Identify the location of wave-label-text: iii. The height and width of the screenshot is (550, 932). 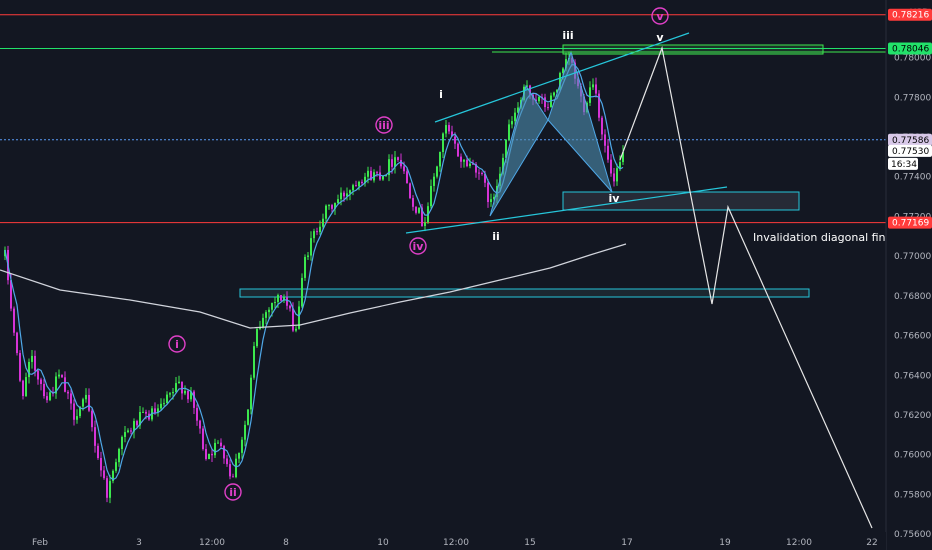
(567, 35).